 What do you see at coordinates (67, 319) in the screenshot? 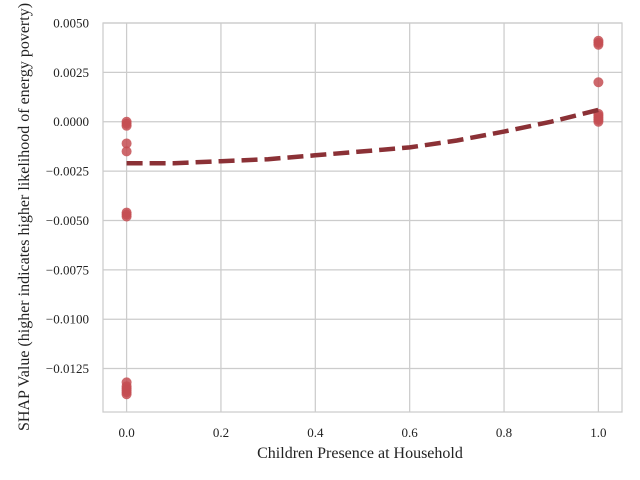
I see `y-tick-label: −0.0100` at bounding box center [67, 319].